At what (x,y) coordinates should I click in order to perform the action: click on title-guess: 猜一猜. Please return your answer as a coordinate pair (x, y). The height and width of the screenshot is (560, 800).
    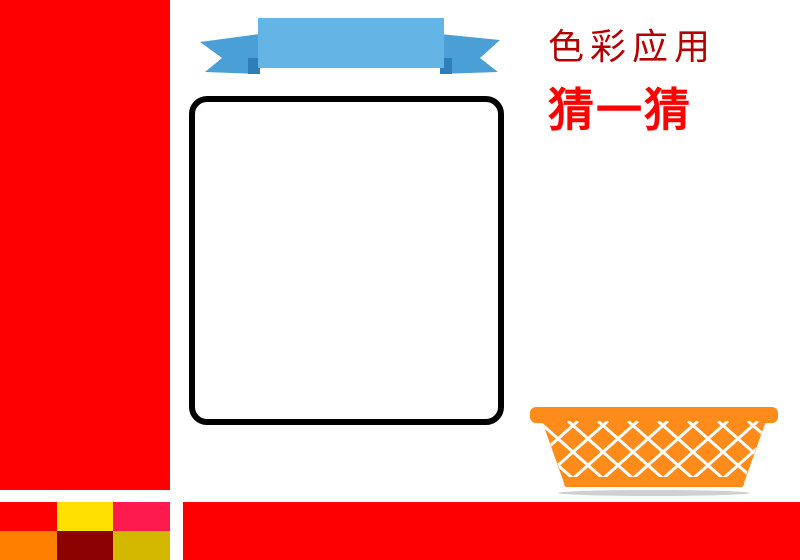
    Looking at the image, I should click on (620, 110).